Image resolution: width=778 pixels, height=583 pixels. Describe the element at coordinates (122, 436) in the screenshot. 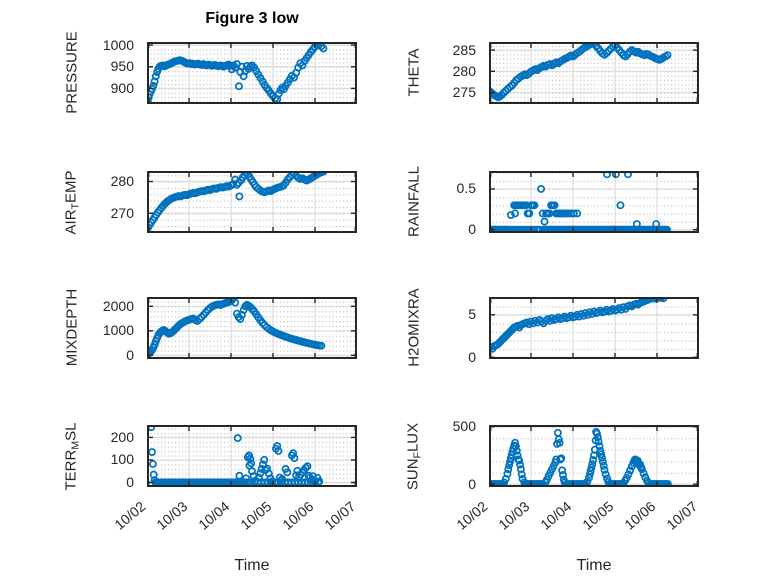

I see `y-tick-label: 200` at that location.